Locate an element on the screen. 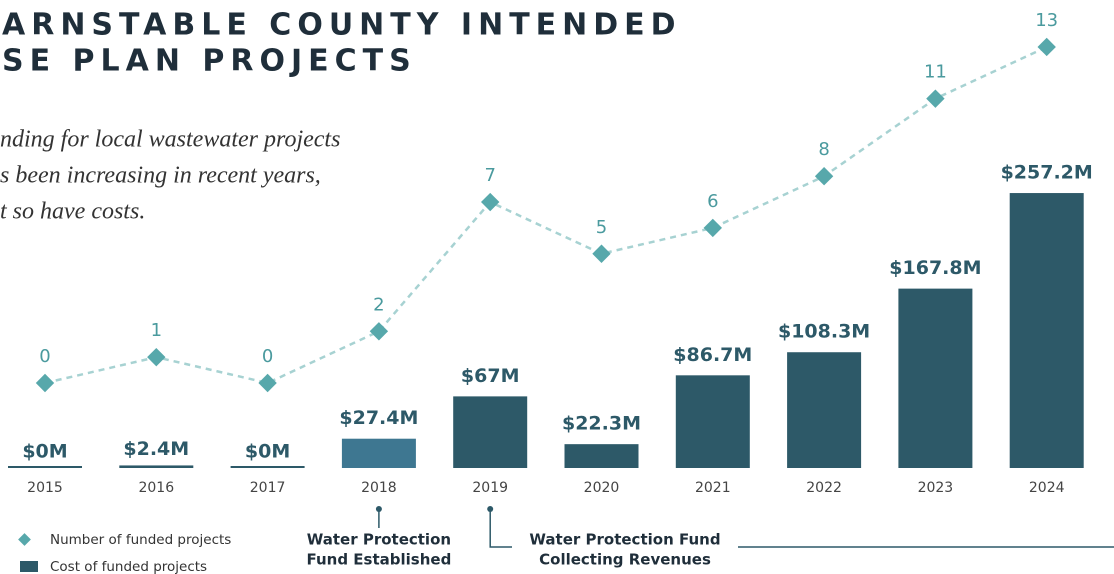 The image size is (1114, 574). chart-title: SE PLAN PROJECTS is located at coordinates (209, 61).